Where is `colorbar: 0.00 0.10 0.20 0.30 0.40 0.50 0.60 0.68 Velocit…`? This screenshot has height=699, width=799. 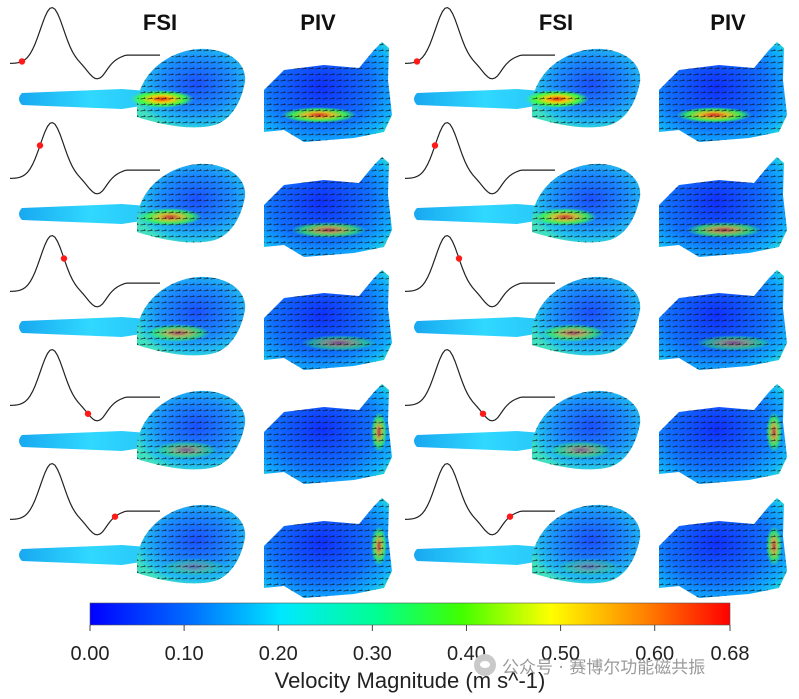 colorbar: 0.00 0.10 0.20 0.30 0.40 0.50 0.60 0.68 Velocit… is located at coordinates (410, 647).